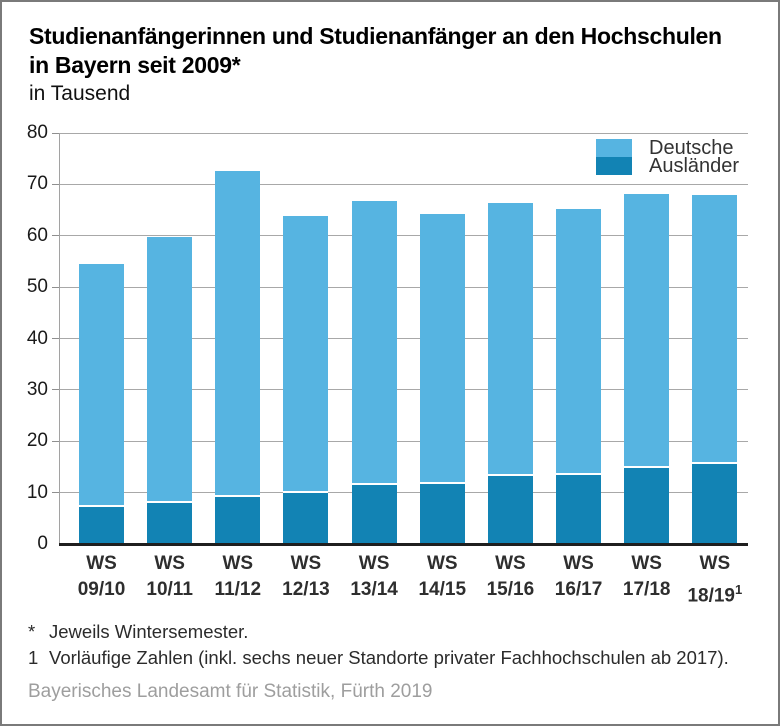  What do you see at coordinates (37, 235) in the screenshot?
I see `y-axis-label: 60` at bounding box center [37, 235].